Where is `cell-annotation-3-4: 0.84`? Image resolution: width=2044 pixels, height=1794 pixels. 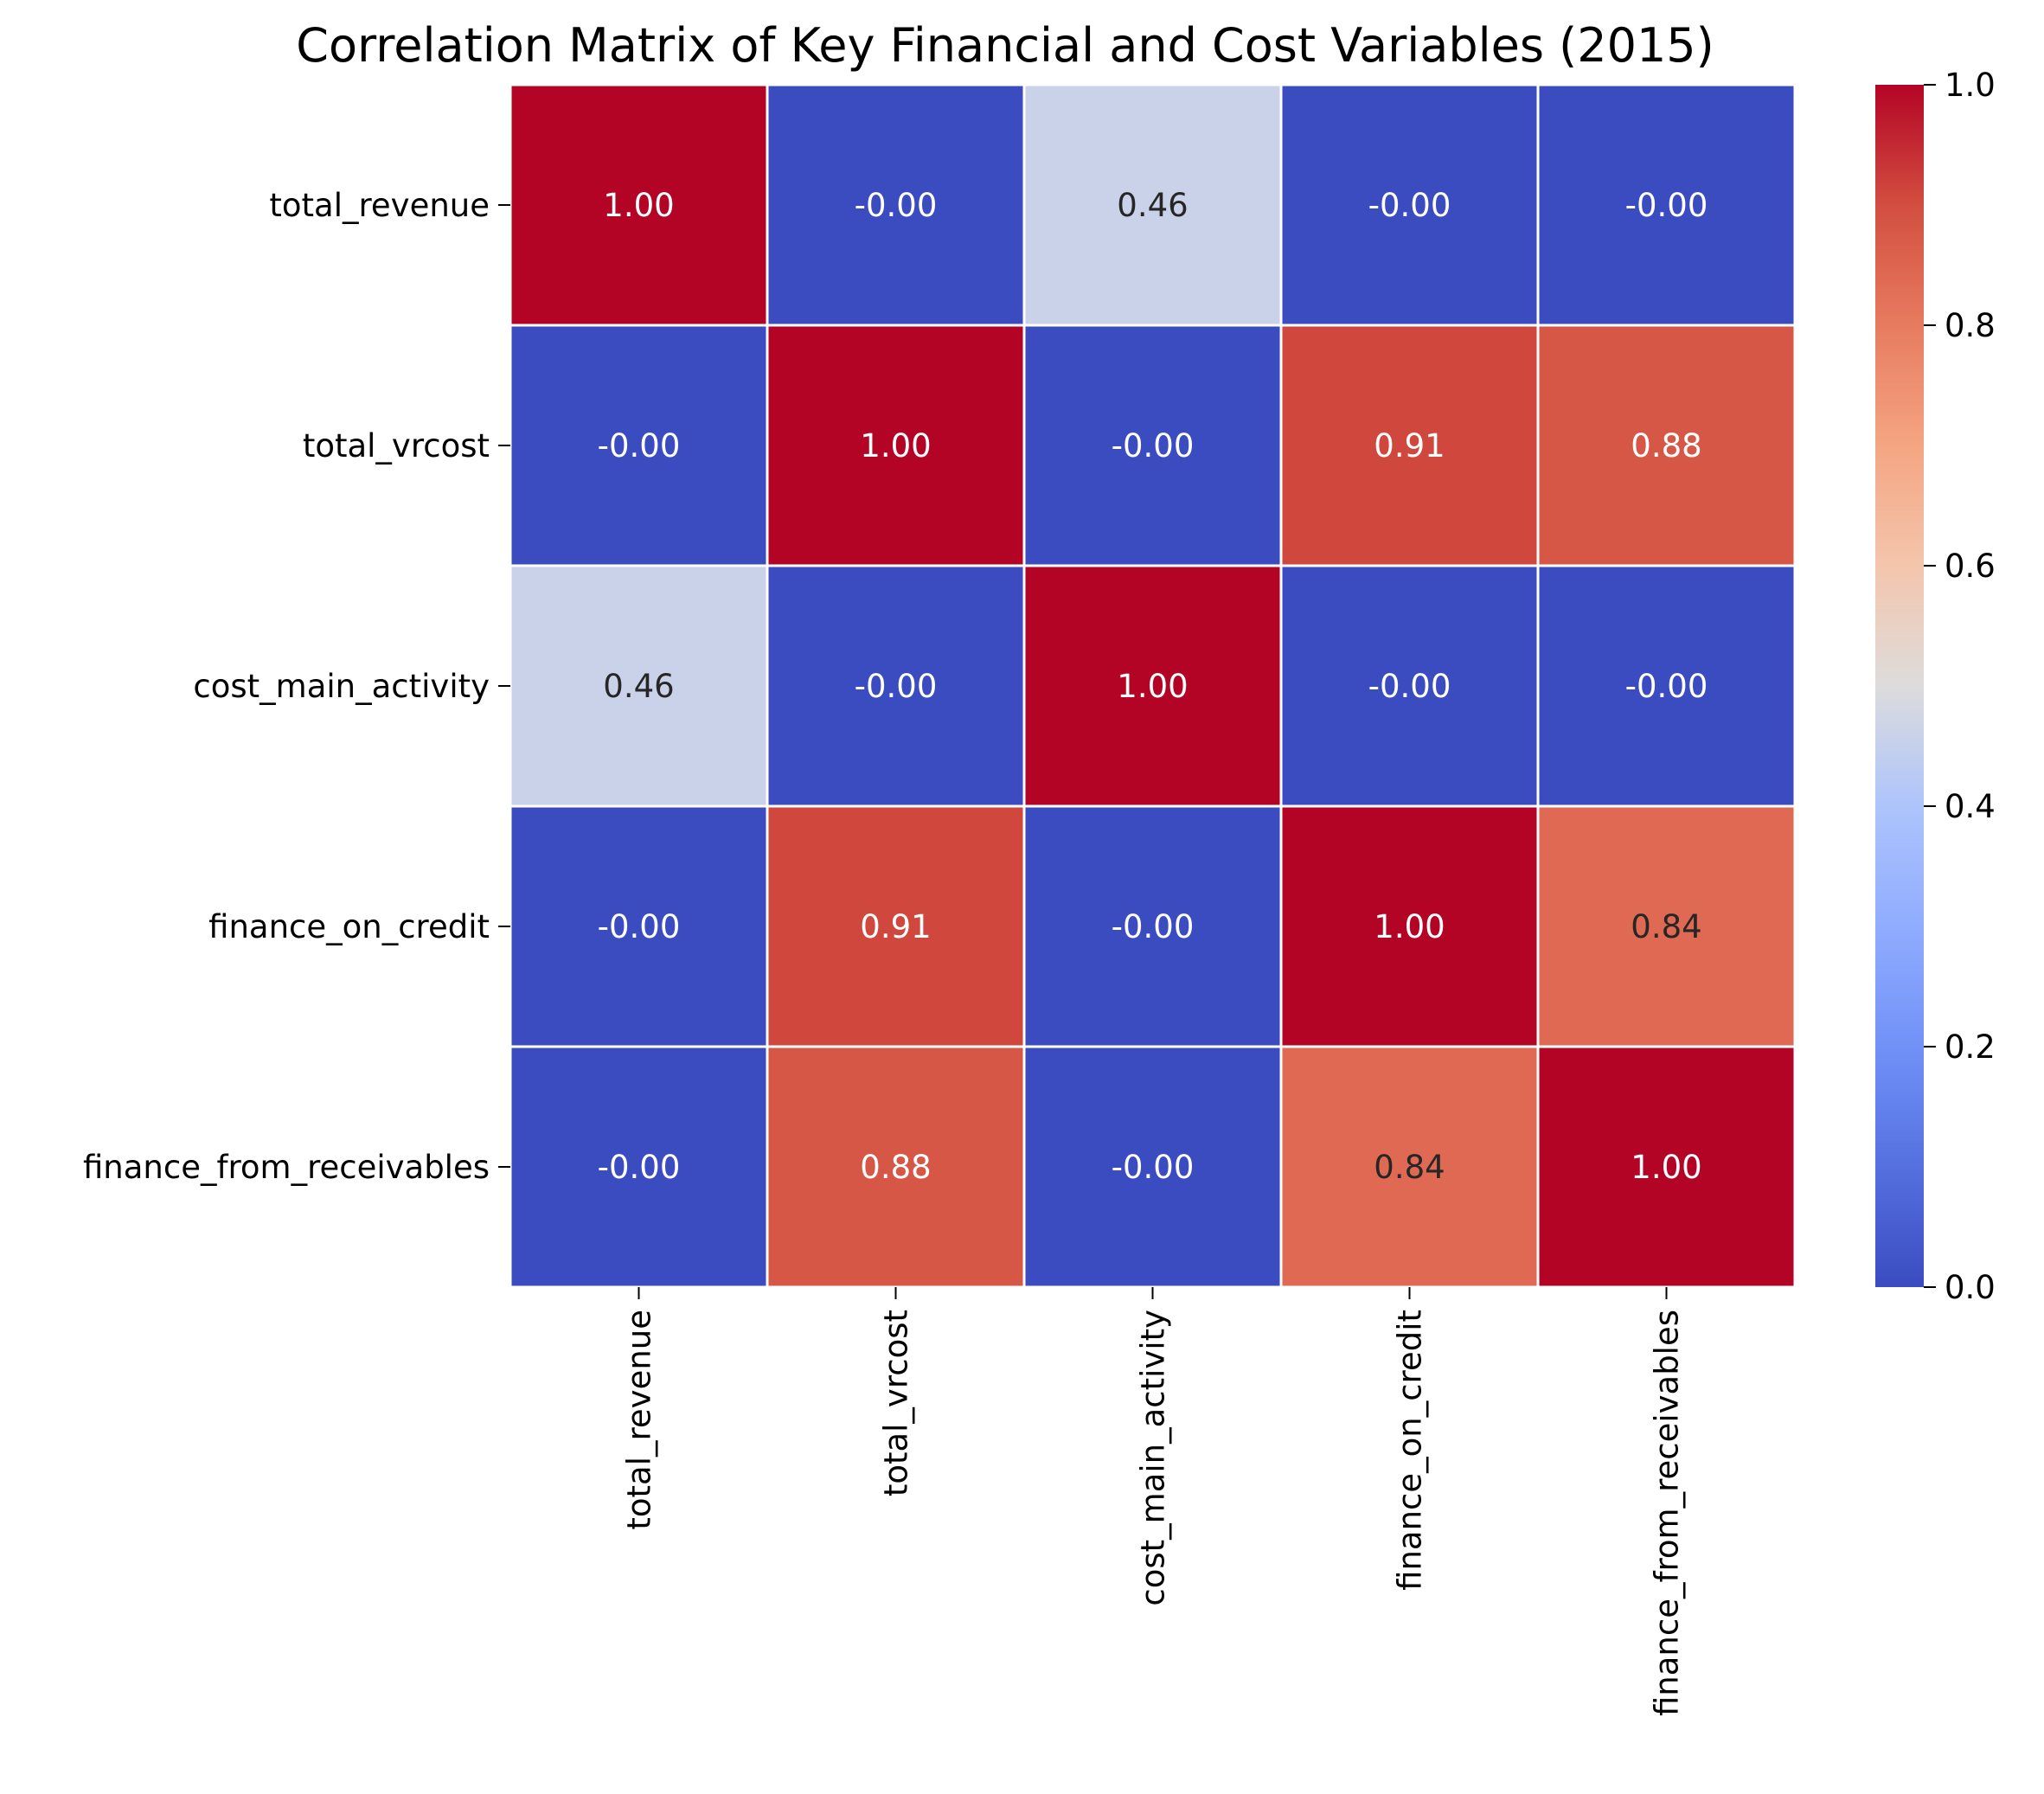 cell-annotation-3-4: 0.84 is located at coordinates (1666, 927).